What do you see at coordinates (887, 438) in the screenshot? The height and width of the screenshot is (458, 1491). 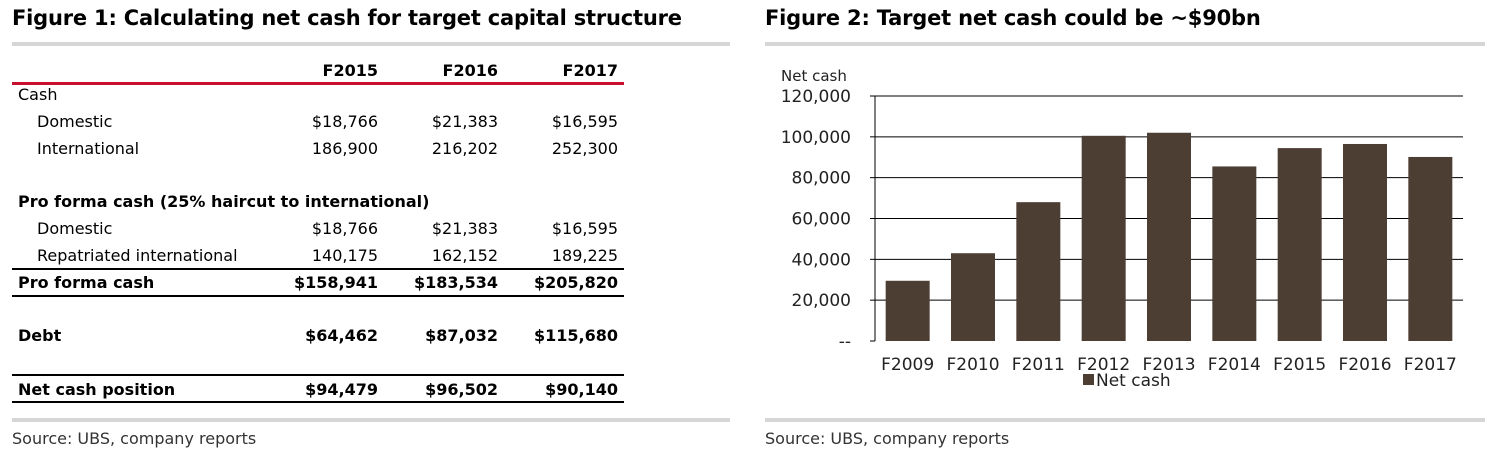 I see `figure2-source: Source: UBS, company reports` at bounding box center [887, 438].